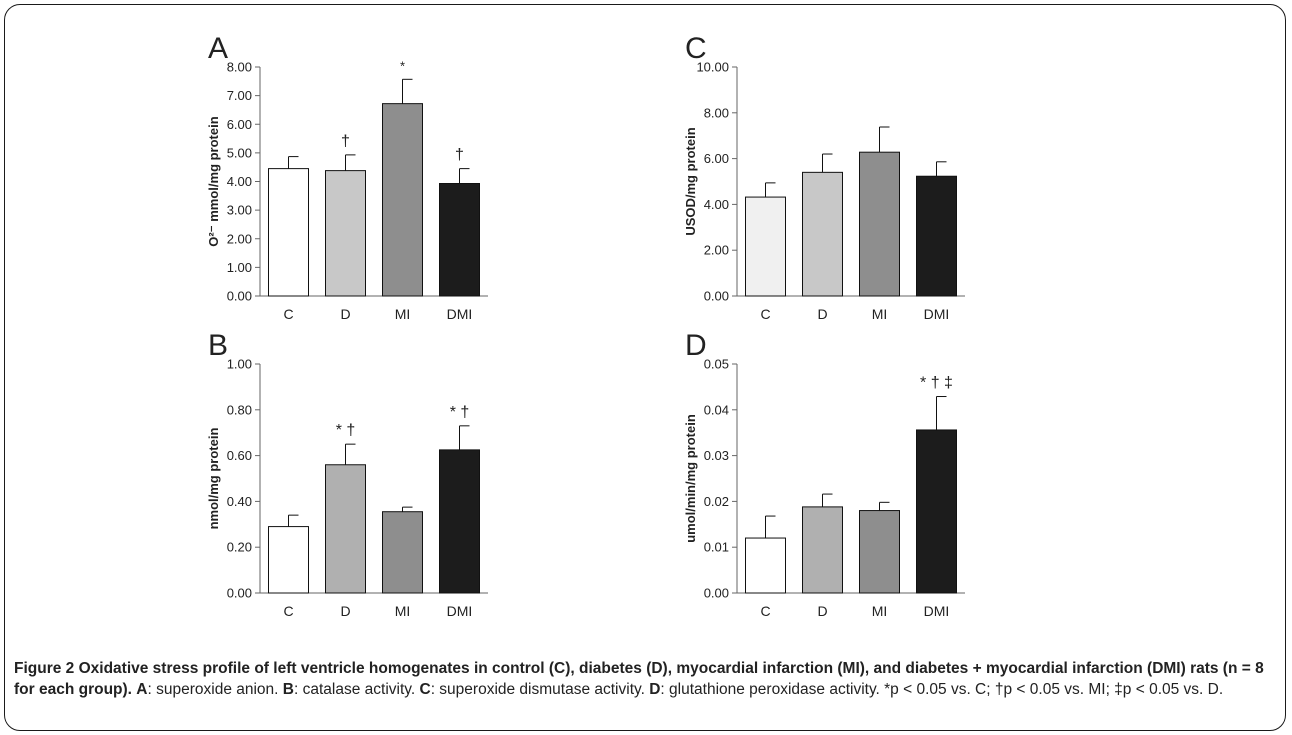 The height and width of the screenshot is (735, 1292). Describe the element at coordinates (716, 455) in the screenshot. I see `y-tick-label: 0.03` at that location.